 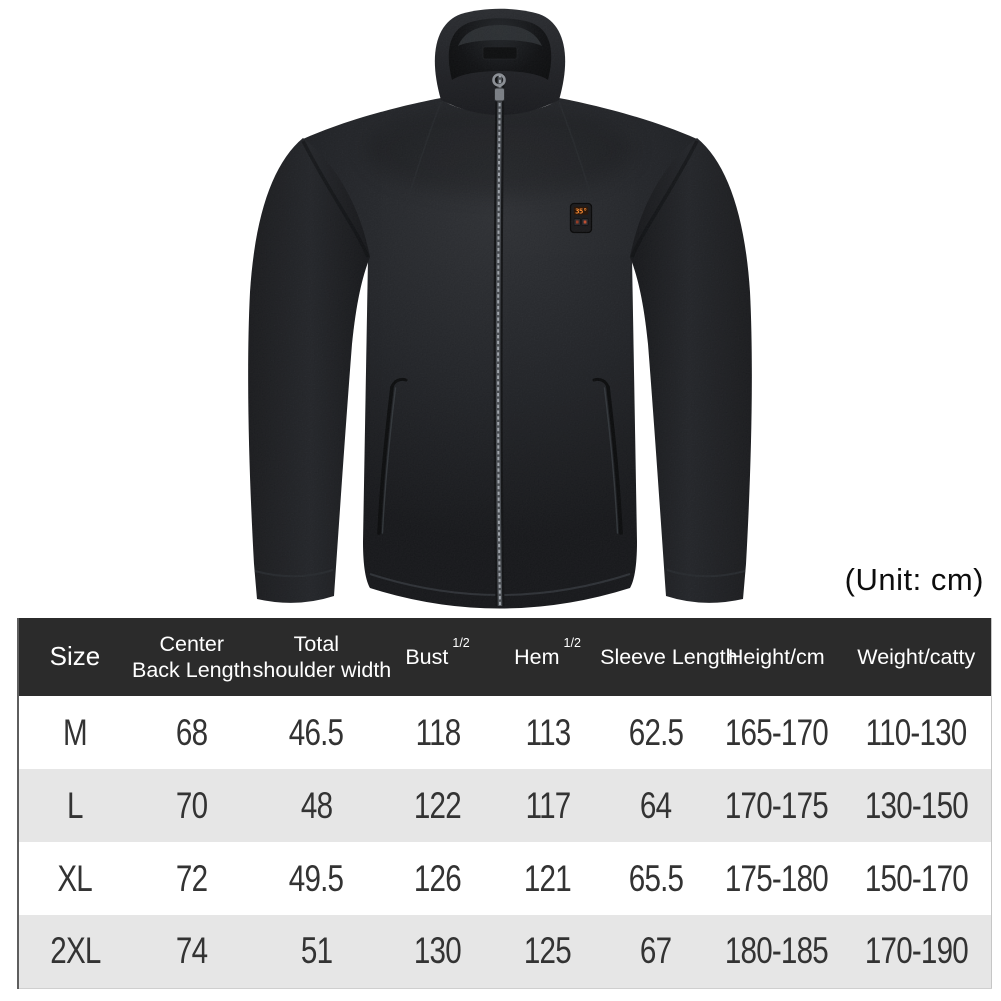 What do you see at coordinates (548, 732) in the screenshot?
I see `hem-value: 113` at bounding box center [548, 732].